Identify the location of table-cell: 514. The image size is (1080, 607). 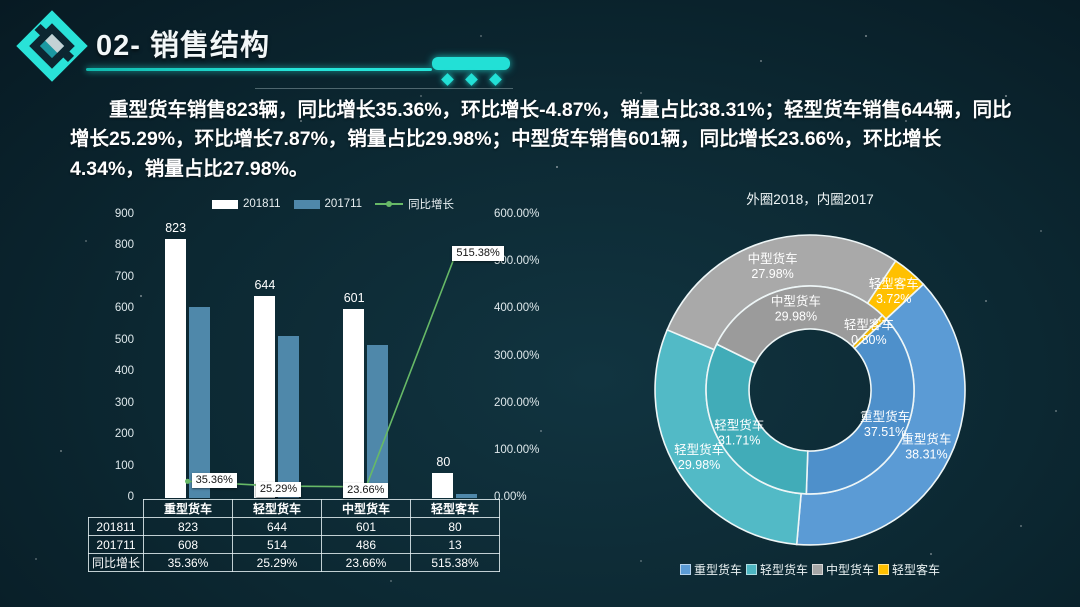
(277, 544).